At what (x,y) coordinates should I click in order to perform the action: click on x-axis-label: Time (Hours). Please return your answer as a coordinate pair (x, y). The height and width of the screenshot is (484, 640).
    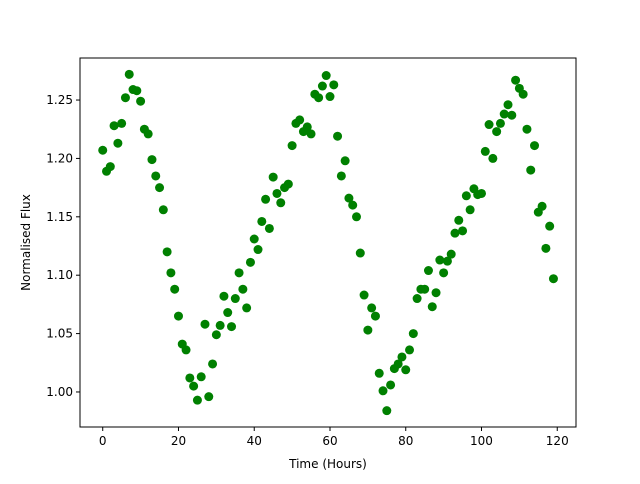
    Looking at the image, I should click on (327, 464).